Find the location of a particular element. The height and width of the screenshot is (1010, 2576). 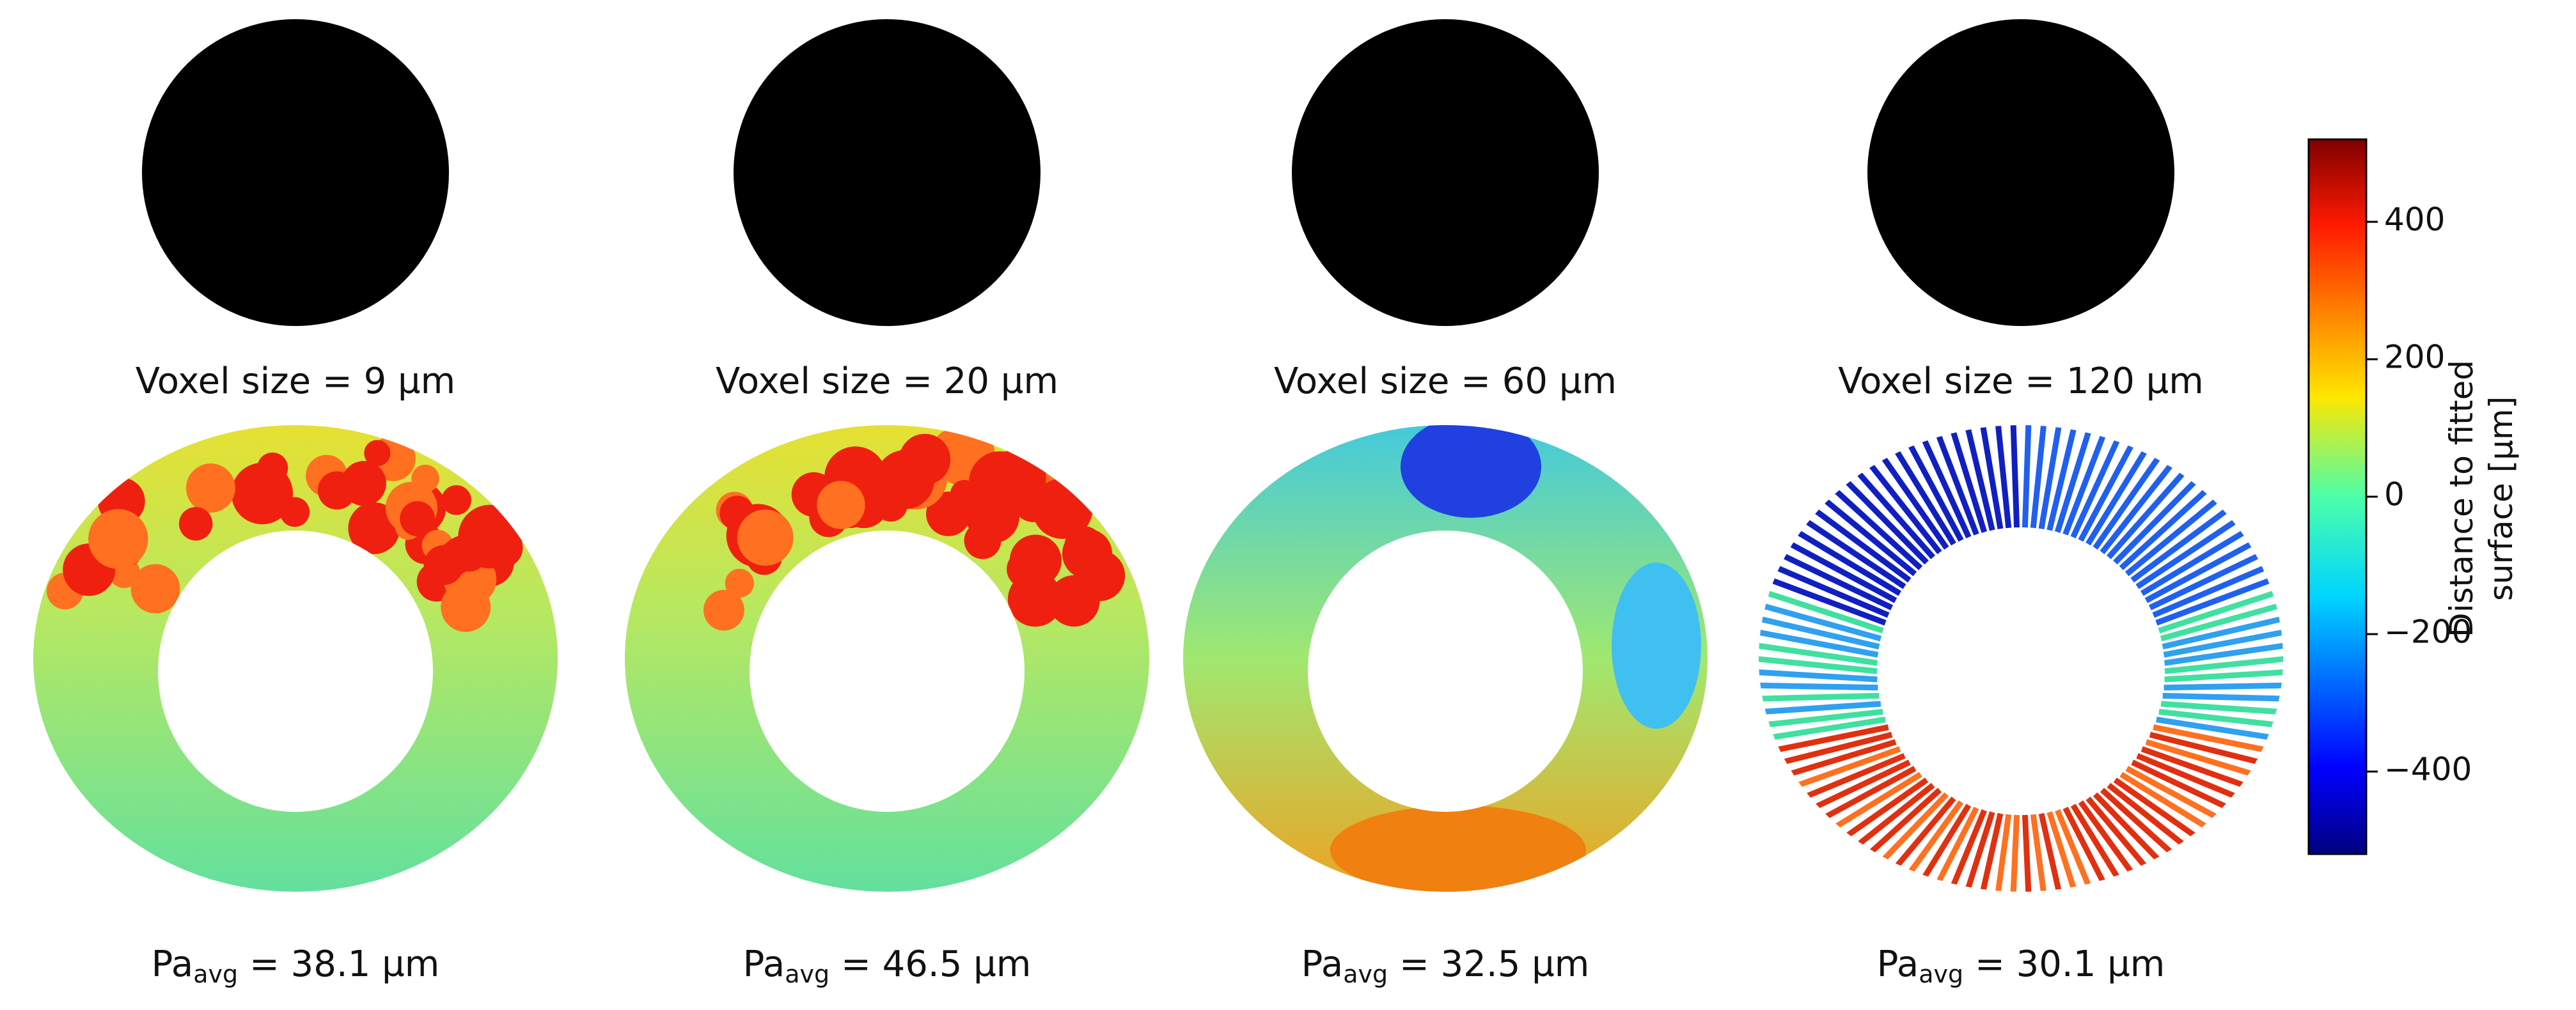

voxel-label: Voxel size = 9 µm is located at coordinates (295, 381).